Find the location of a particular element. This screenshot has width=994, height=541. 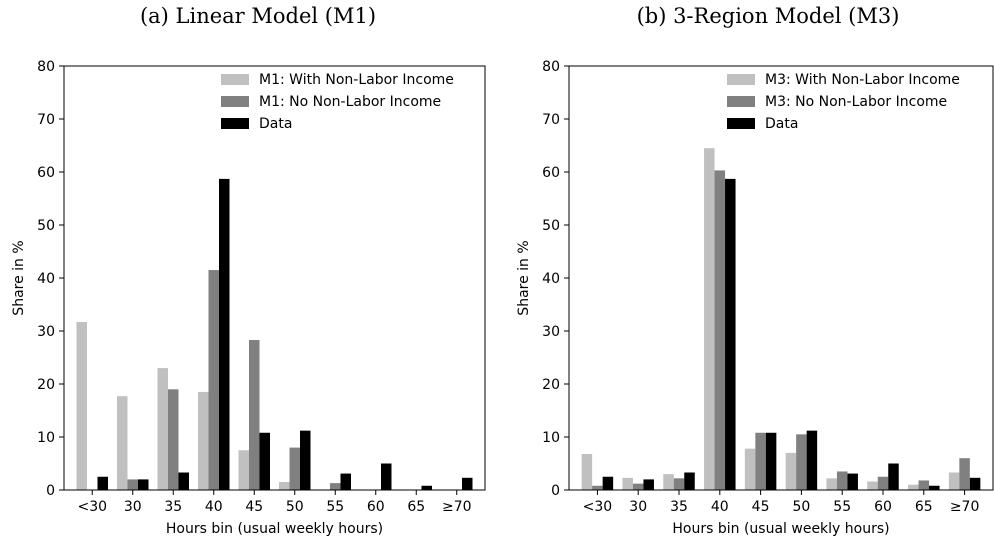

y-tick-label: 50 is located at coordinates (46, 226).